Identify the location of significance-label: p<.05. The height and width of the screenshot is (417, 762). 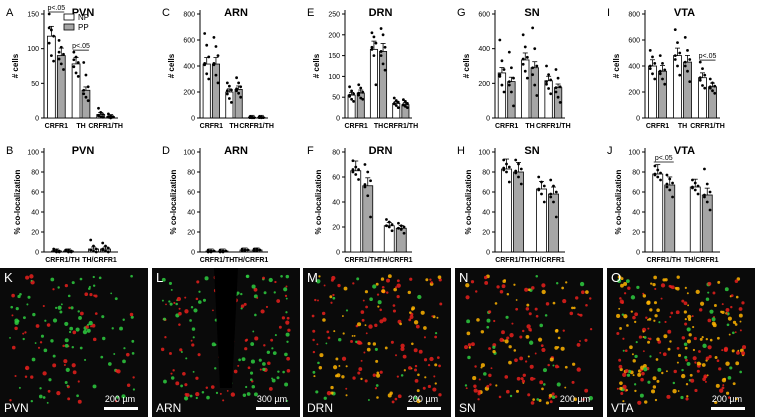
(664, 158).